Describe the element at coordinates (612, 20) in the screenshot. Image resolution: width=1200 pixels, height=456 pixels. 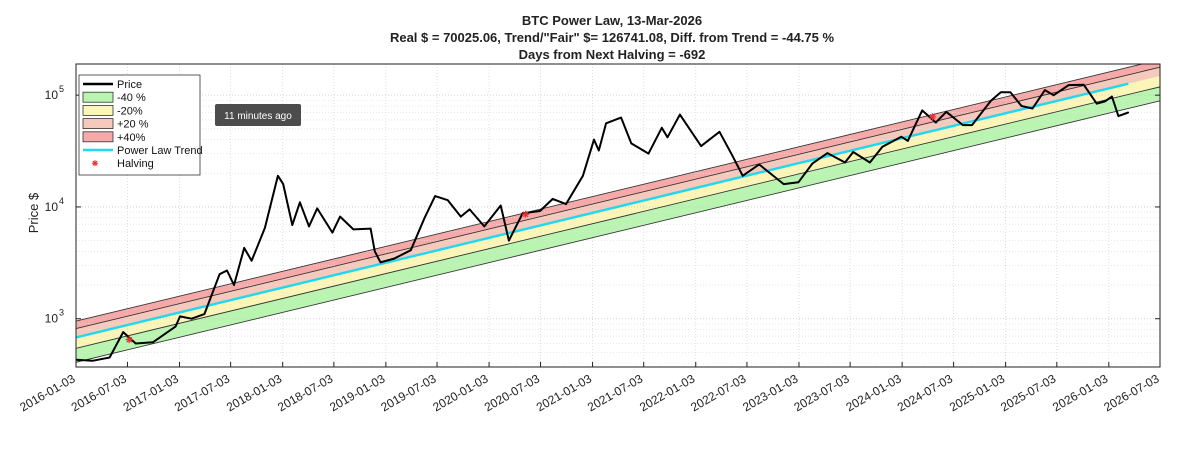
I see `chart-title: BTC Power Law, 13-Mar-2026` at that location.